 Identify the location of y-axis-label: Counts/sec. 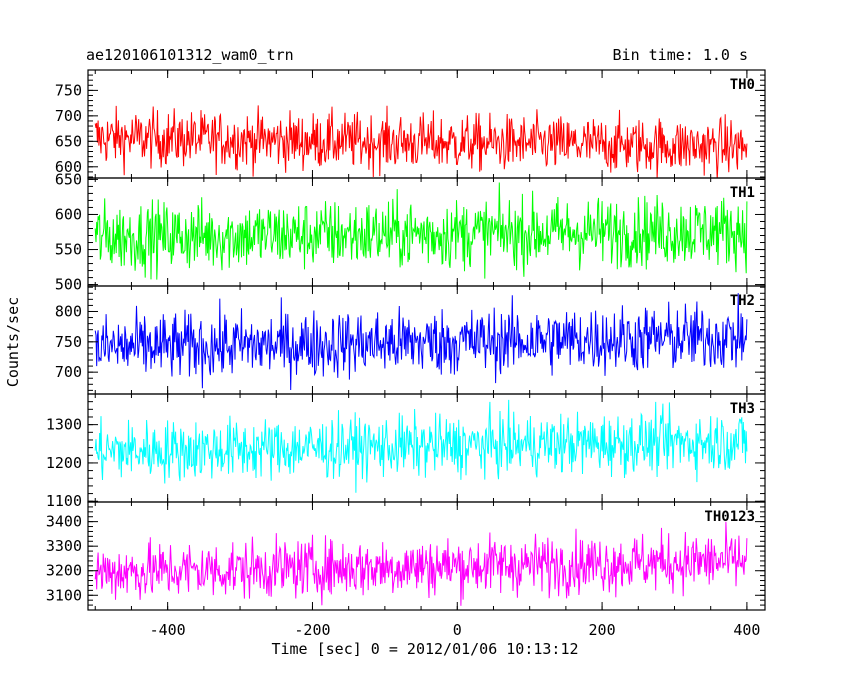
(13, 342).